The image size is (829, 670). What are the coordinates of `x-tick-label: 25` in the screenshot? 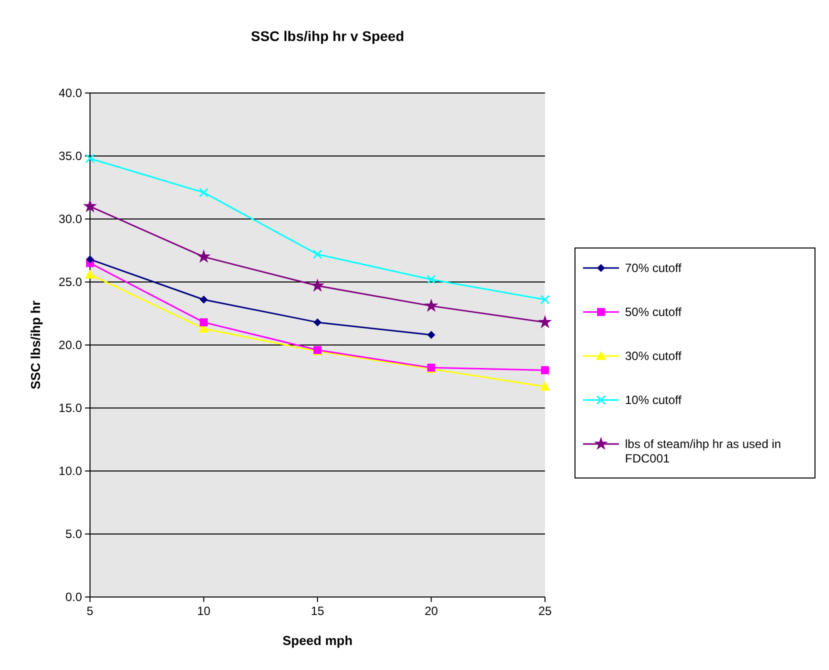 It's located at (545, 611).